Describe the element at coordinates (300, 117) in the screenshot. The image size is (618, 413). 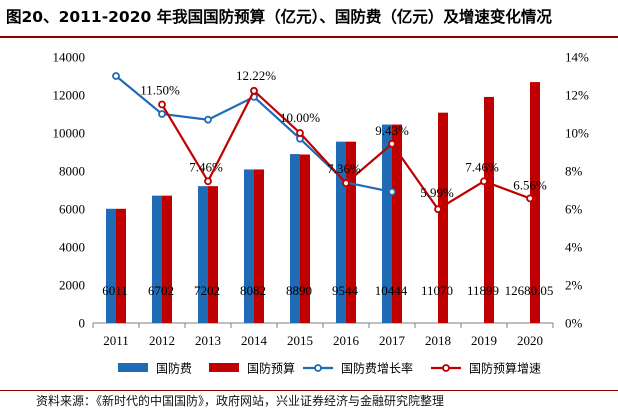
I see `growth-value-label: 10.00%` at that location.